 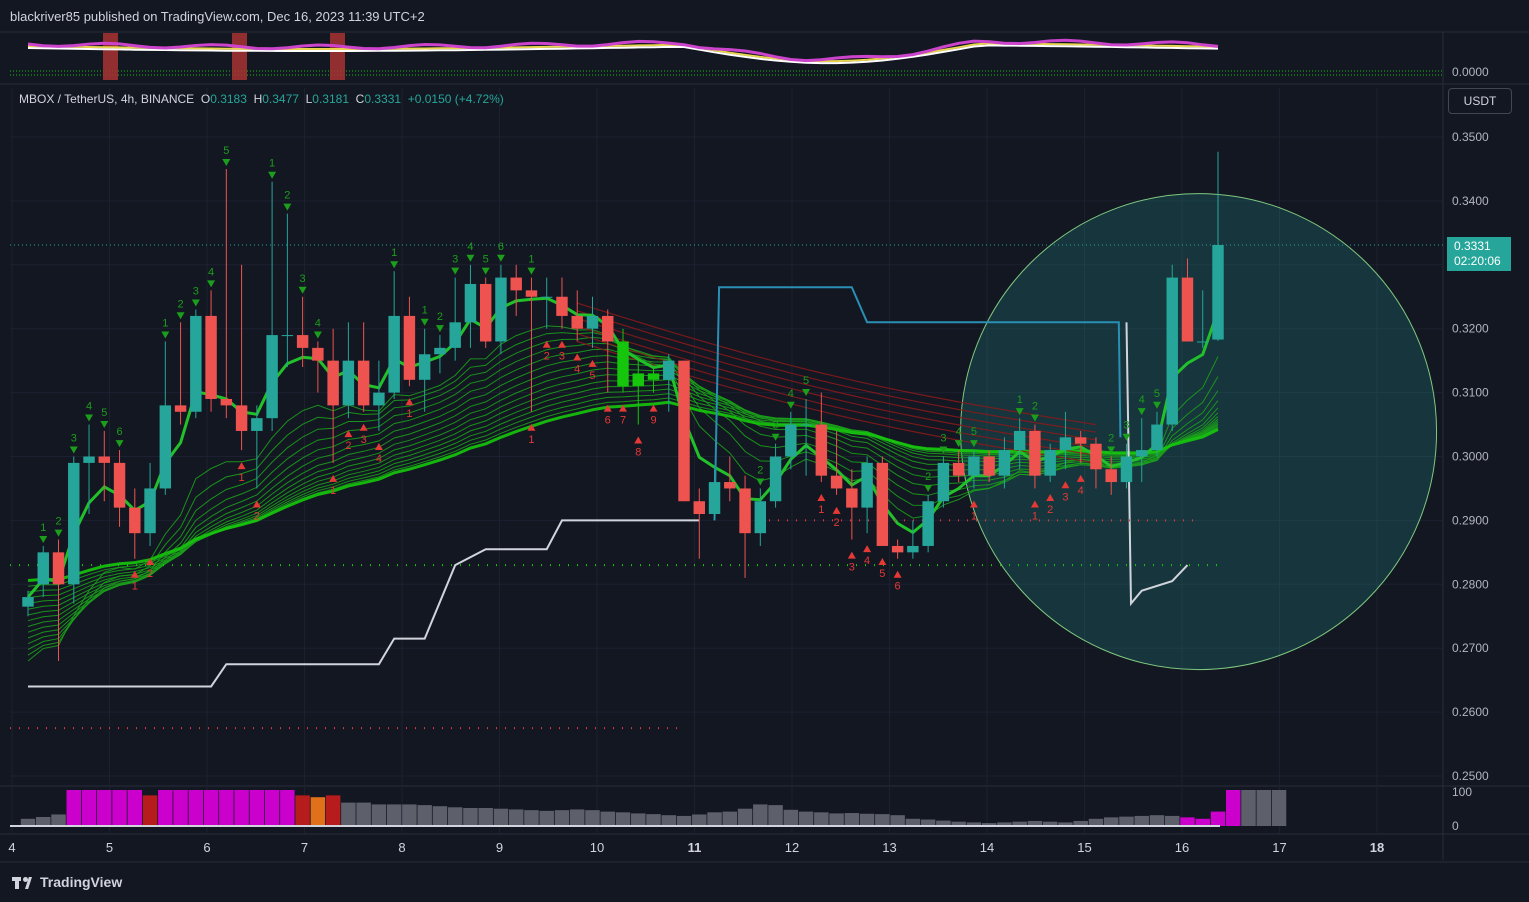 What do you see at coordinates (360, 99) in the screenshot?
I see `close-label: C` at bounding box center [360, 99].